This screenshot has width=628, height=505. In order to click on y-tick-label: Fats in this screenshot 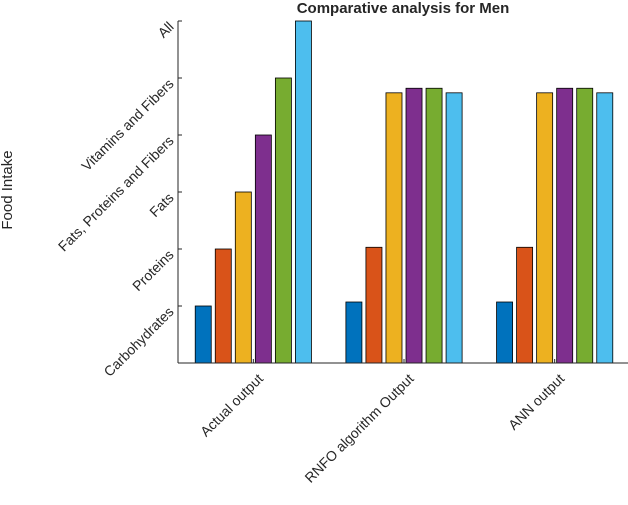, I will do `click(161, 204)`.